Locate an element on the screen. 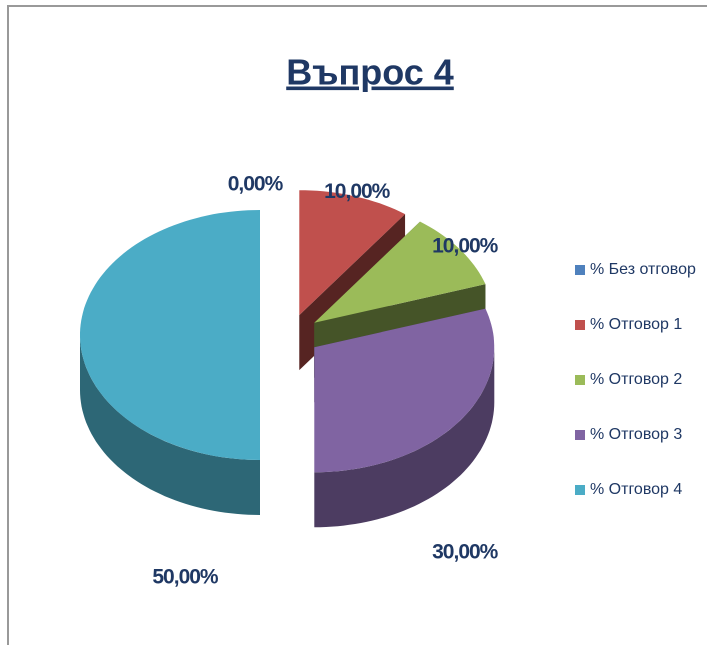 This screenshot has height=645, width=707. legend-label: % Отговор 3 is located at coordinates (636, 434).